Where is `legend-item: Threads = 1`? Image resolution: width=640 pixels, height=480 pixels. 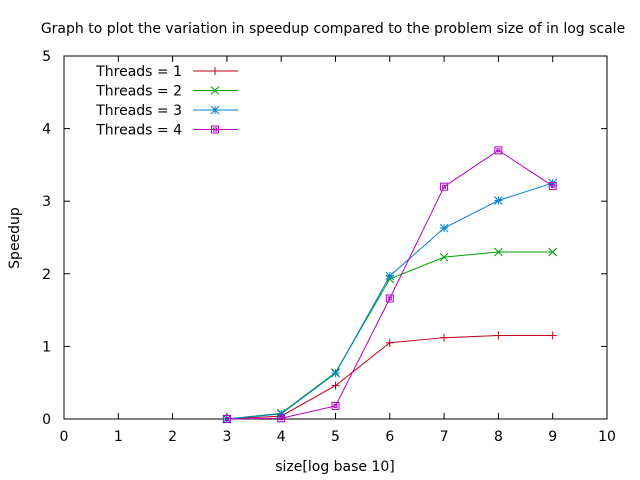
legend-item: Threads = 1 is located at coordinates (166, 72).